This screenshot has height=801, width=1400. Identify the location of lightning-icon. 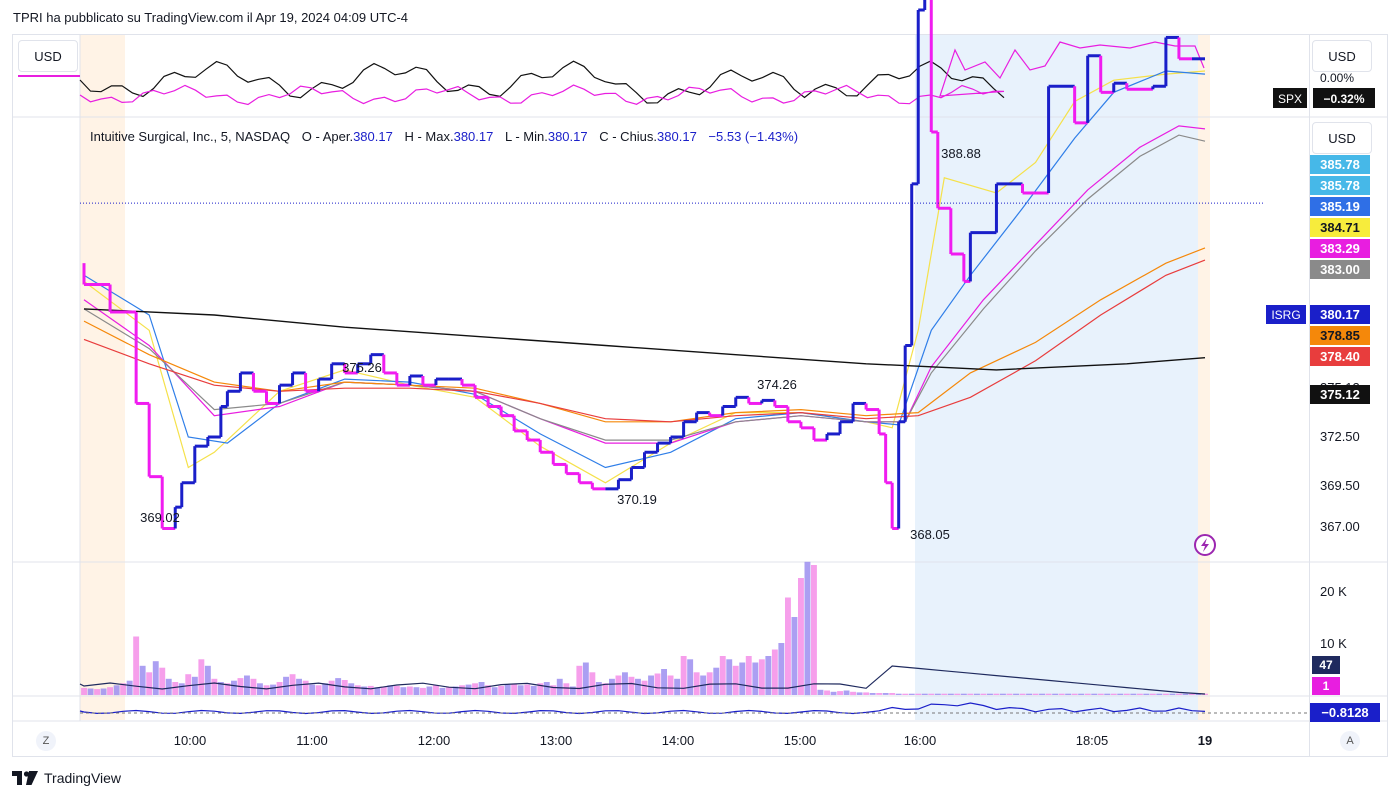
(1205, 545).